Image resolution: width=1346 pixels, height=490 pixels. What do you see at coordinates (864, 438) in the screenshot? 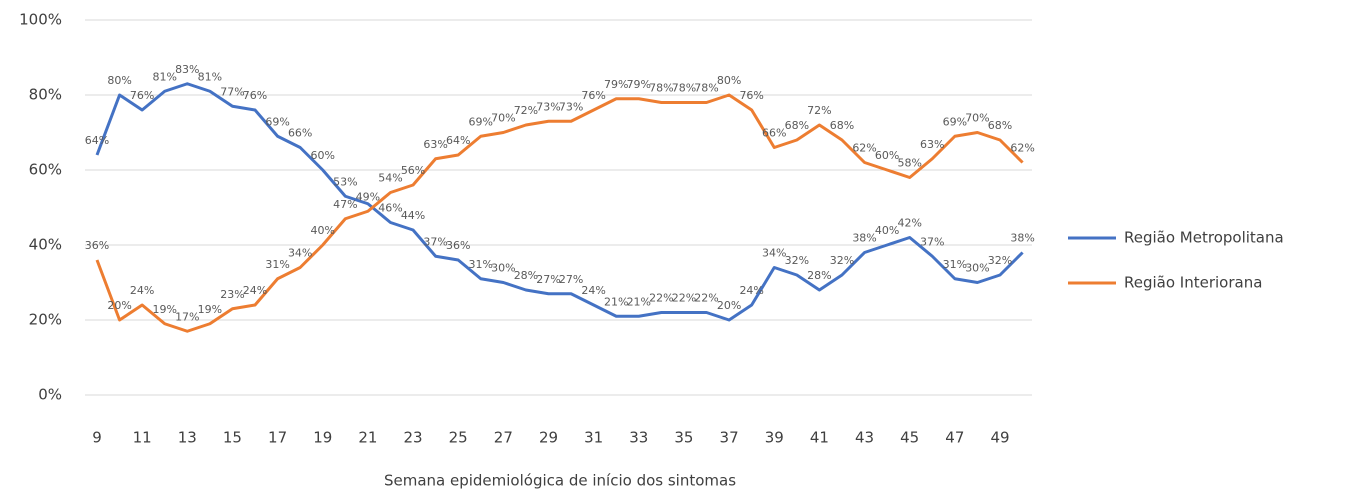
I see `x-tick-label: 43` at bounding box center [864, 438].